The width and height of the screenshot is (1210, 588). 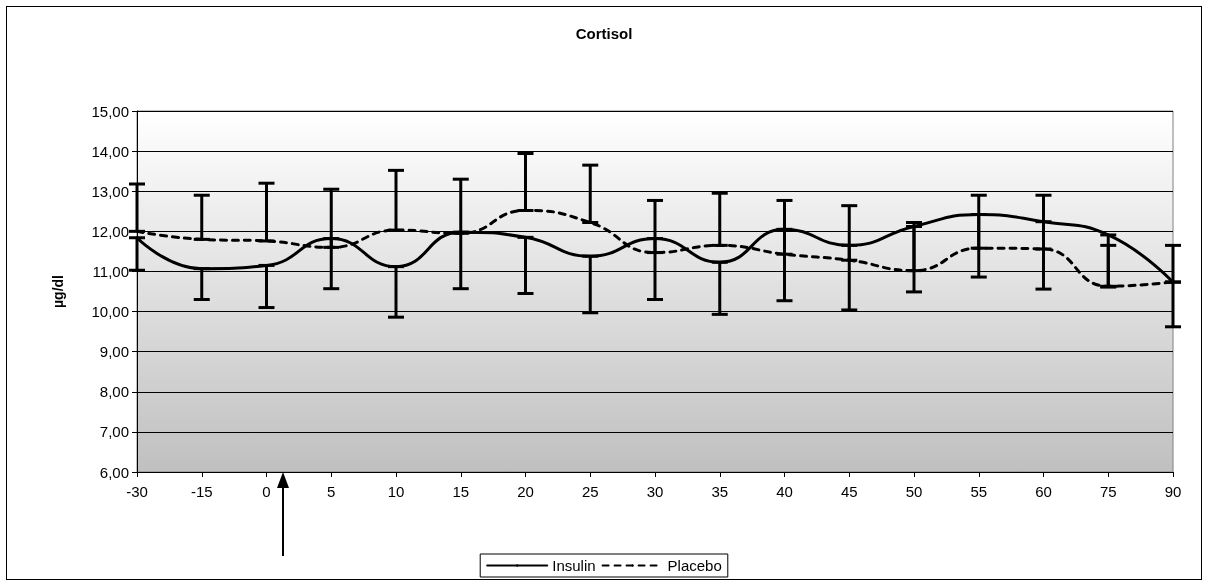 I want to click on x-tick-label: 30, so click(x=655, y=491).